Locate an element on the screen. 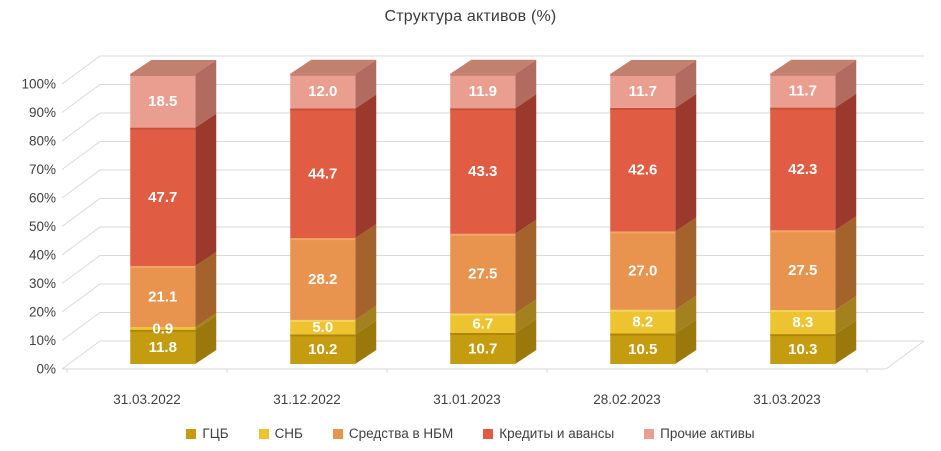 The image size is (941, 451). value-label: 27.5 is located at coordinates (482, 274).